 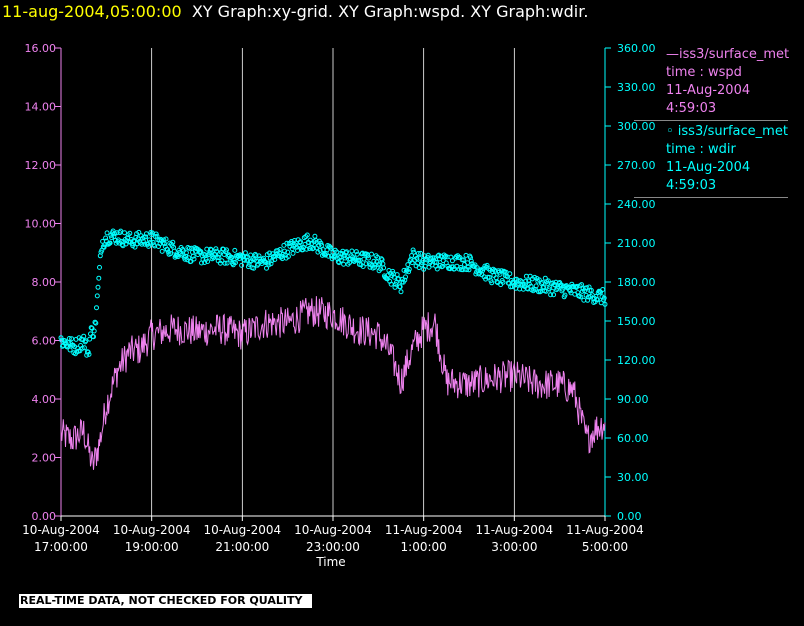 I want to click on y-right-tick-label: 150.00, so click(x=636, y=321).